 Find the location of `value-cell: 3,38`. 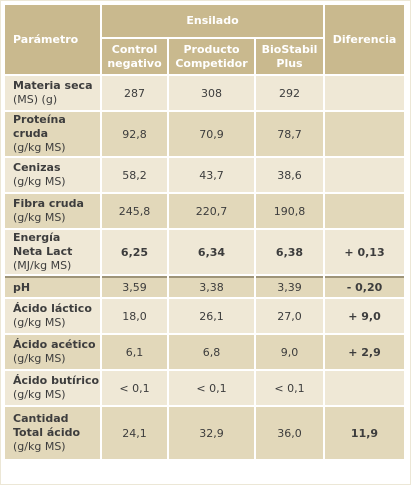

value-cell: 3,38 is located at coordinates (211, 286).